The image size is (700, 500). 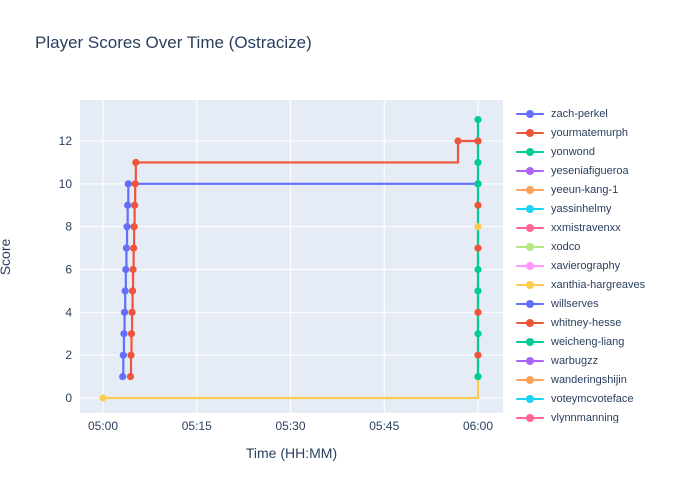 What do you see at coordinates (607, 360) in the screenshot?
I see `legend-item-warbugzz: warbugzz` at bounding box center [607, 360].